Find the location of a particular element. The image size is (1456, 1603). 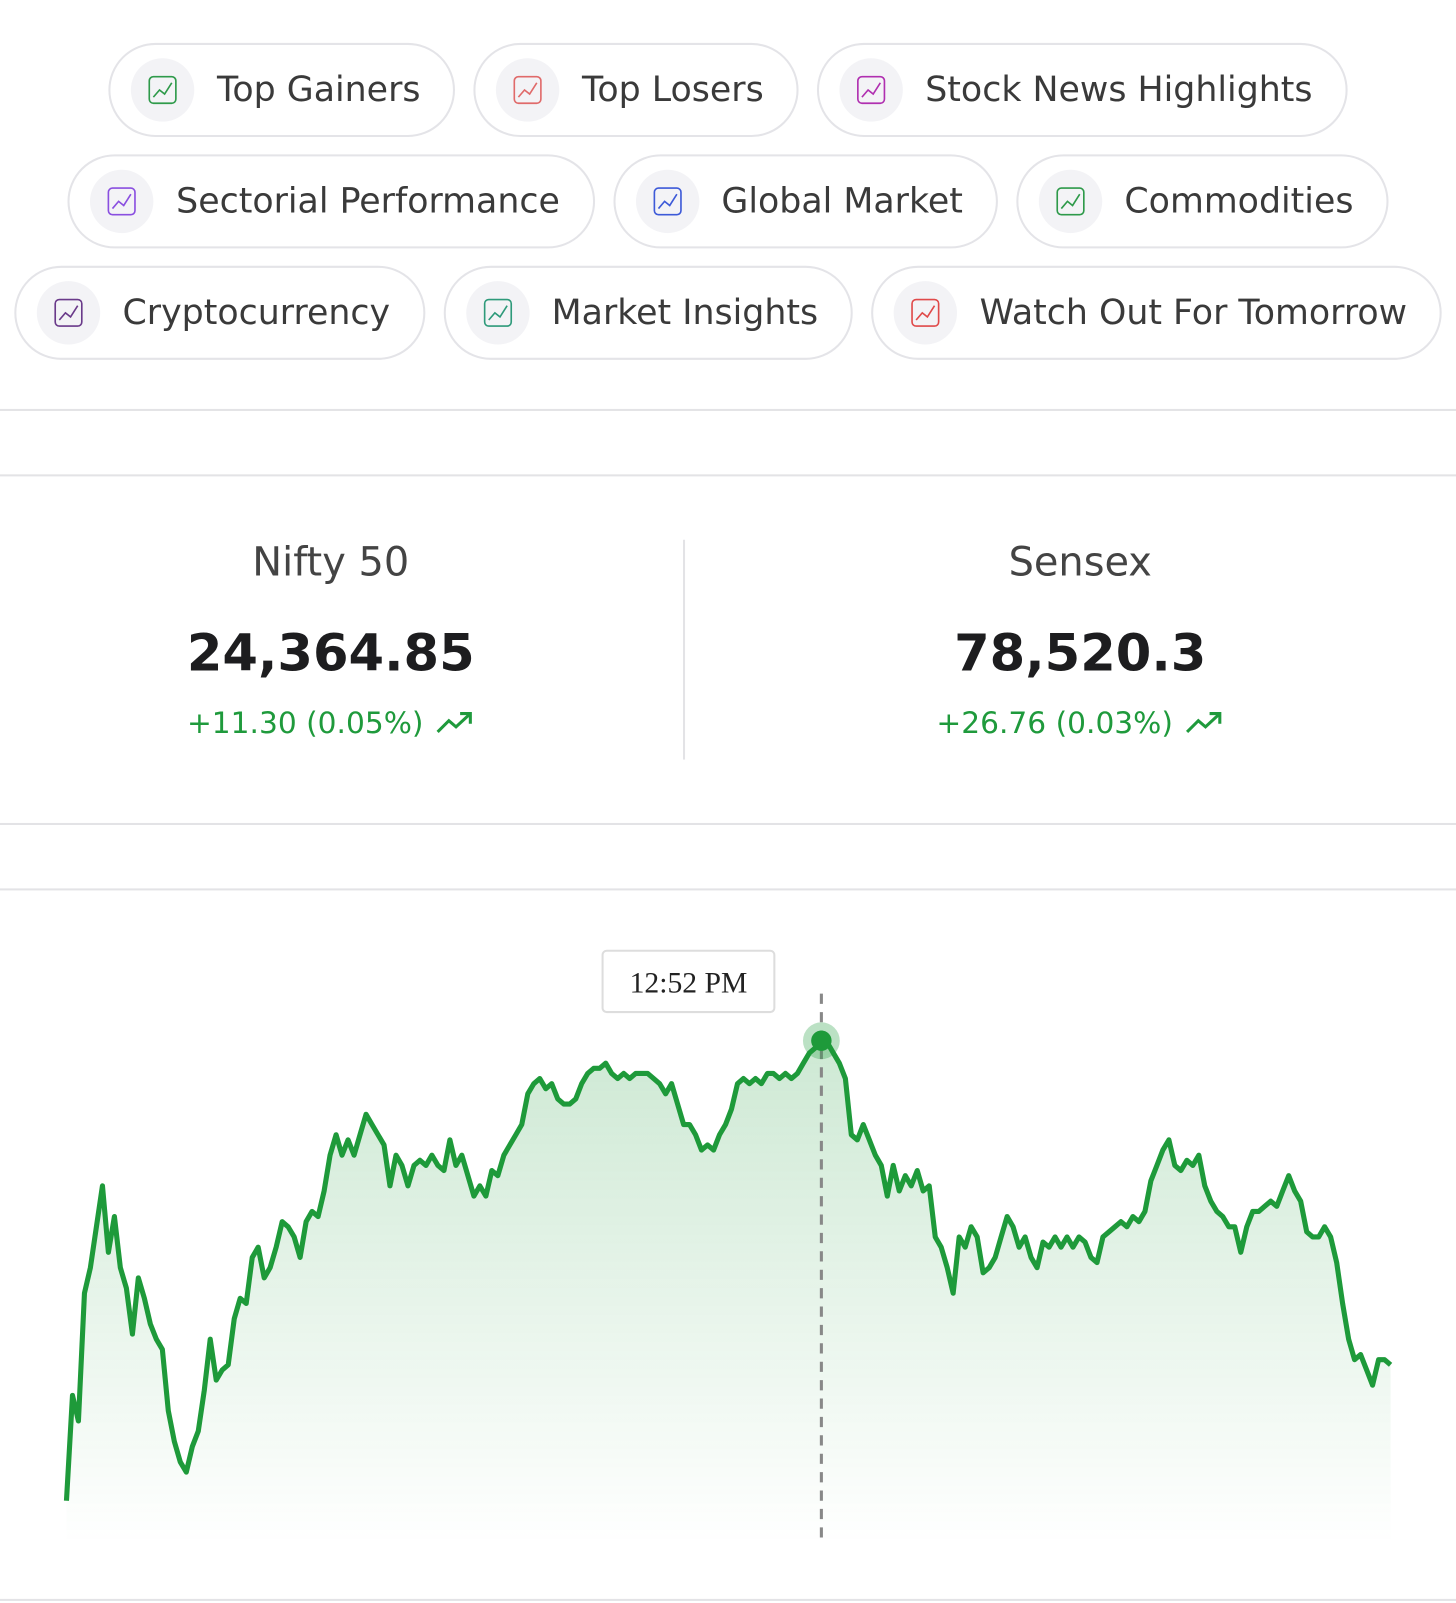

index-card: Sensex 78,520.3 +26.76 (0.03%) is located at coordinates (1080, 640).